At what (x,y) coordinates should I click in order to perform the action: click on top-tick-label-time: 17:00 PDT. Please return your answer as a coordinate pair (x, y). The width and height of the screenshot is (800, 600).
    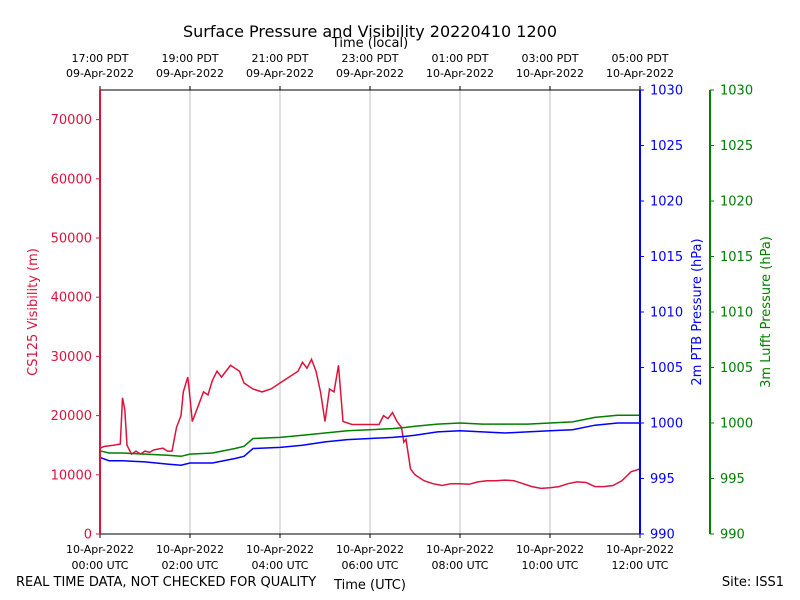
    Looking at the image, I should click on (99, 58).